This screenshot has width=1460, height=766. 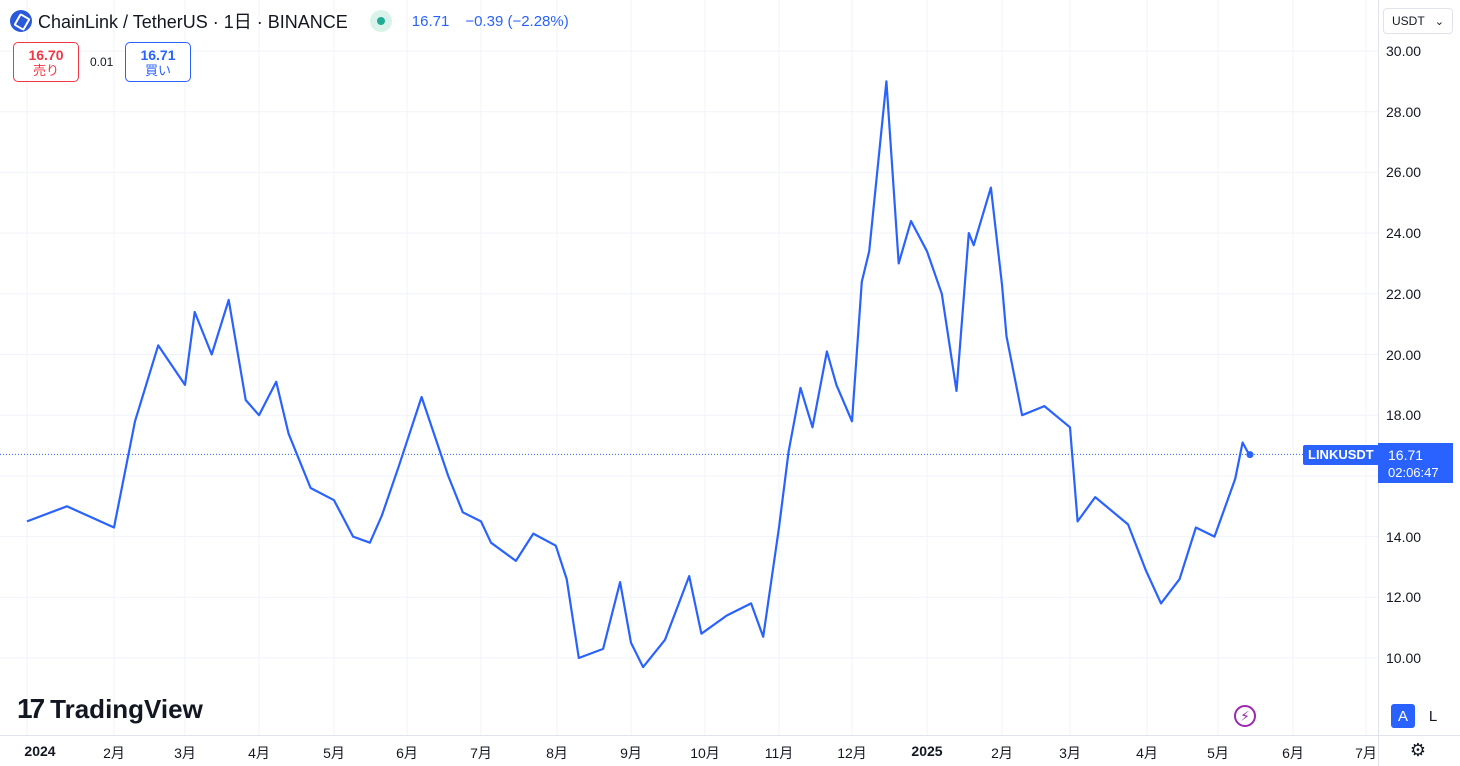 I want to click on x-tick-label: 2025, so click(x=927, y=751).